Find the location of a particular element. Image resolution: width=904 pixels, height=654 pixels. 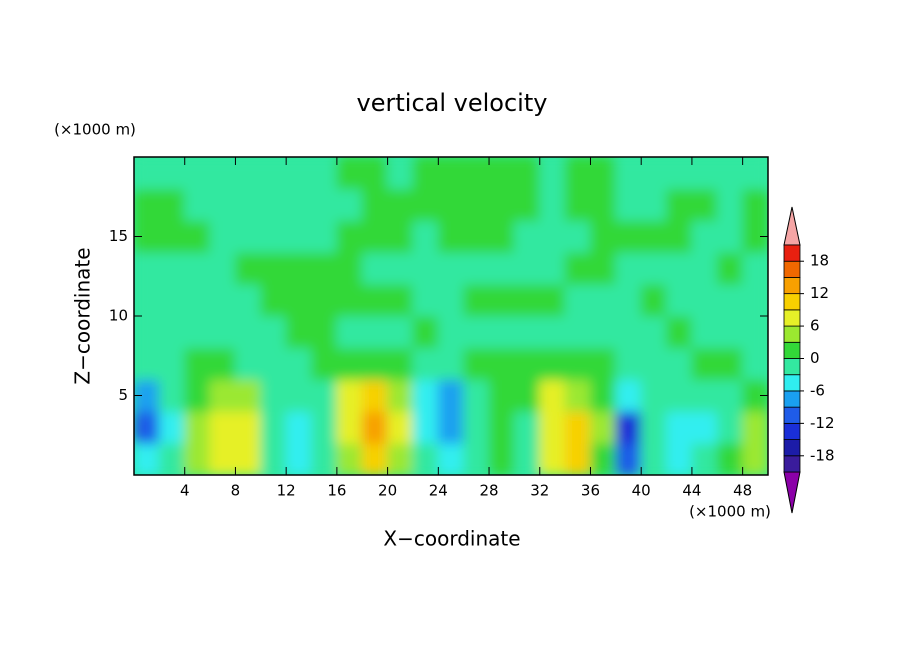

colorbar: -18 -12 -6 0 6 12 18 is located at coordinates (809, 360).